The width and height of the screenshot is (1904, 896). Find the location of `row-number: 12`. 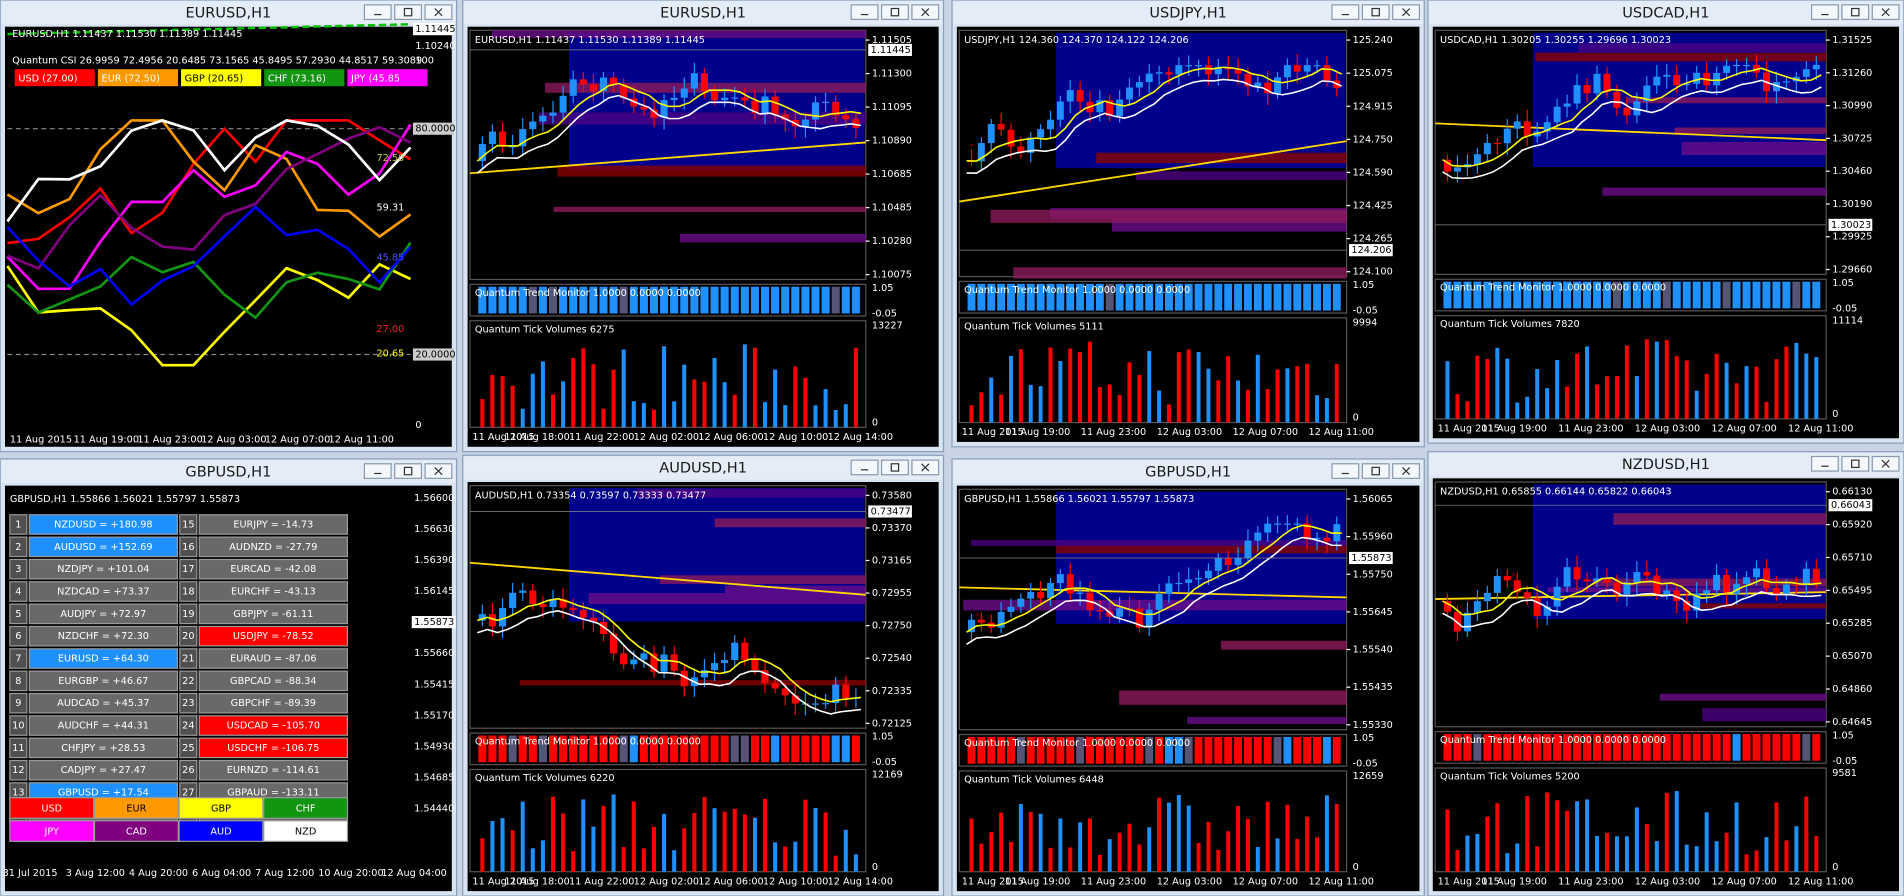

row-number: 12 is located at coordinates (18, 770).